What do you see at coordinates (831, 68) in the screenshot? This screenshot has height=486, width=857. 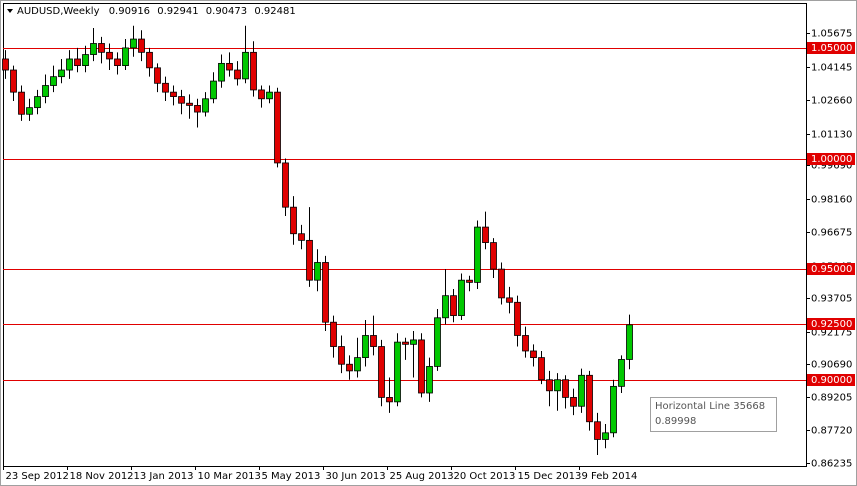 I see `y-tick-label: 1.04145` at bounding box center [831, 68].